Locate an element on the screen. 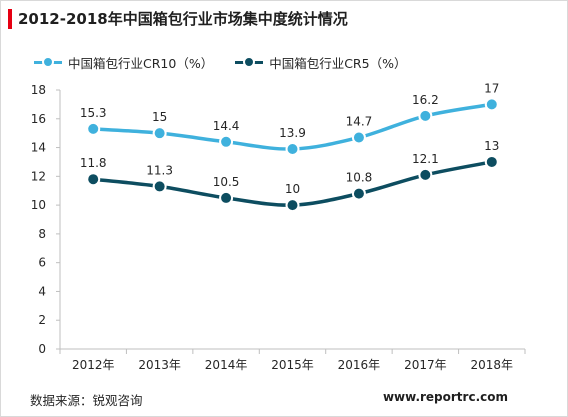 The image size is (568, 417). data-label: 17 is located at coordinates (491, 88).